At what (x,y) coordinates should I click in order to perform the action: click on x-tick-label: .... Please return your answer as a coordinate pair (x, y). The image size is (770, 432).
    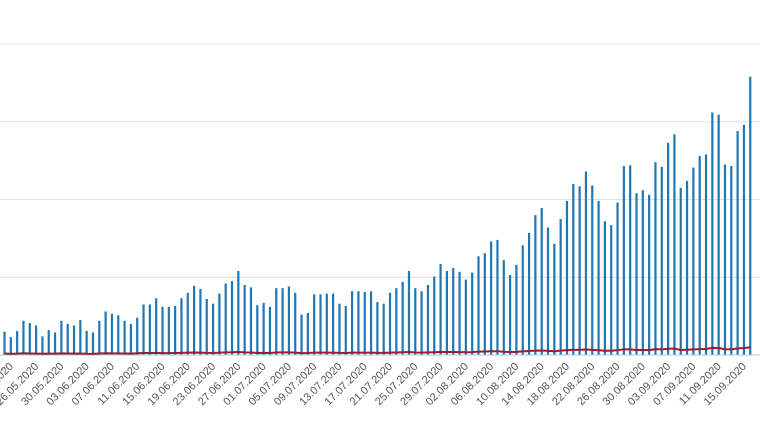
    Looking at the image, I should click on (4, 368).